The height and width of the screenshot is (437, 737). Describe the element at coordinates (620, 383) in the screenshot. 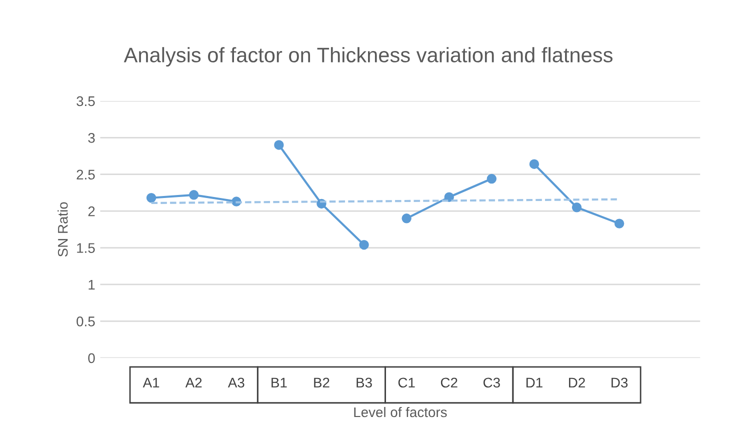

I see `x-tick-label: D3` at that location.